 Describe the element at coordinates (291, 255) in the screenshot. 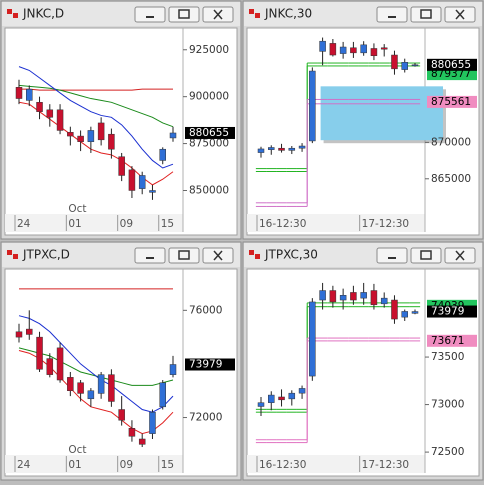

I see `window-title: JTPXC,30` at that location.